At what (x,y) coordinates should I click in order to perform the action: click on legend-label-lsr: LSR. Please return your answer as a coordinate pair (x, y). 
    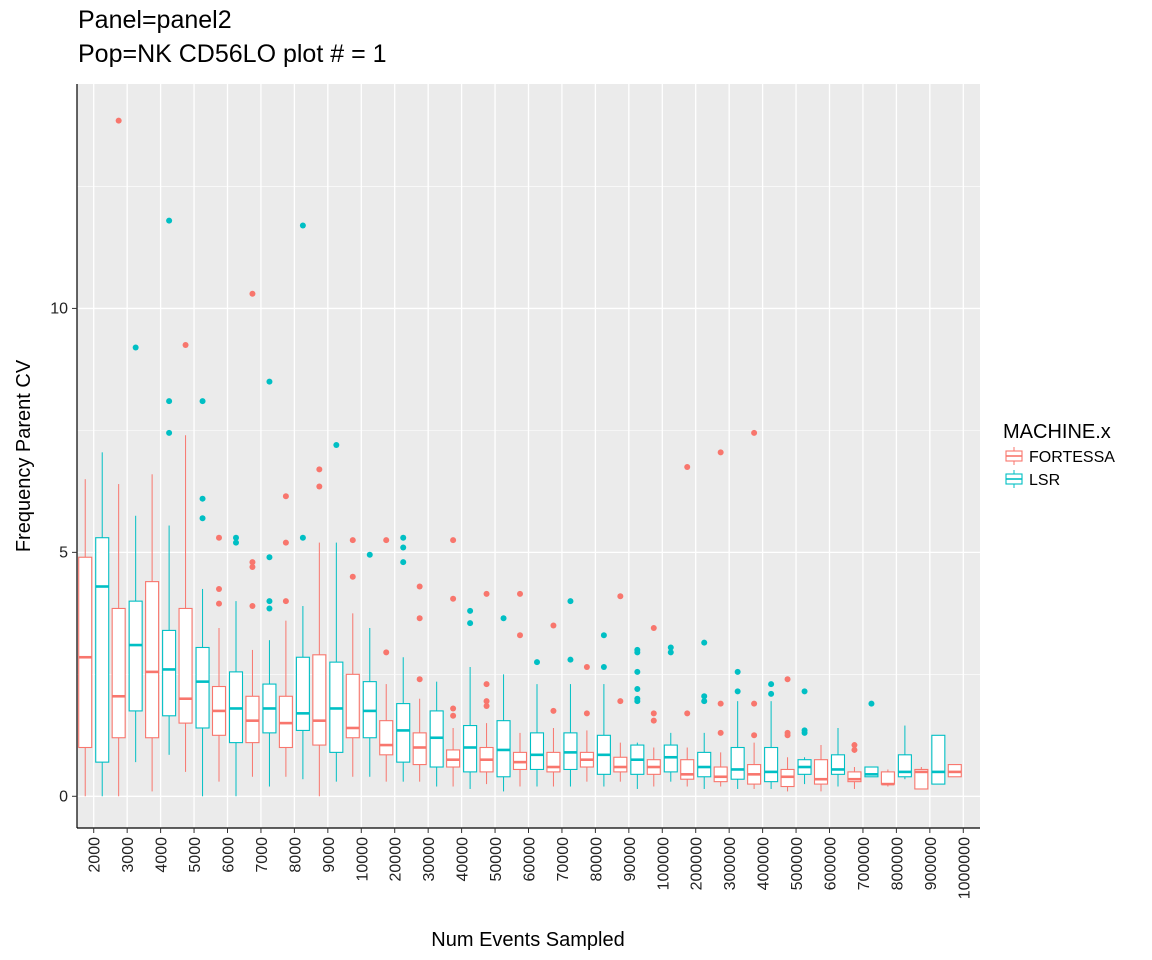
    Looking at the image, I should click on (1044, 480).